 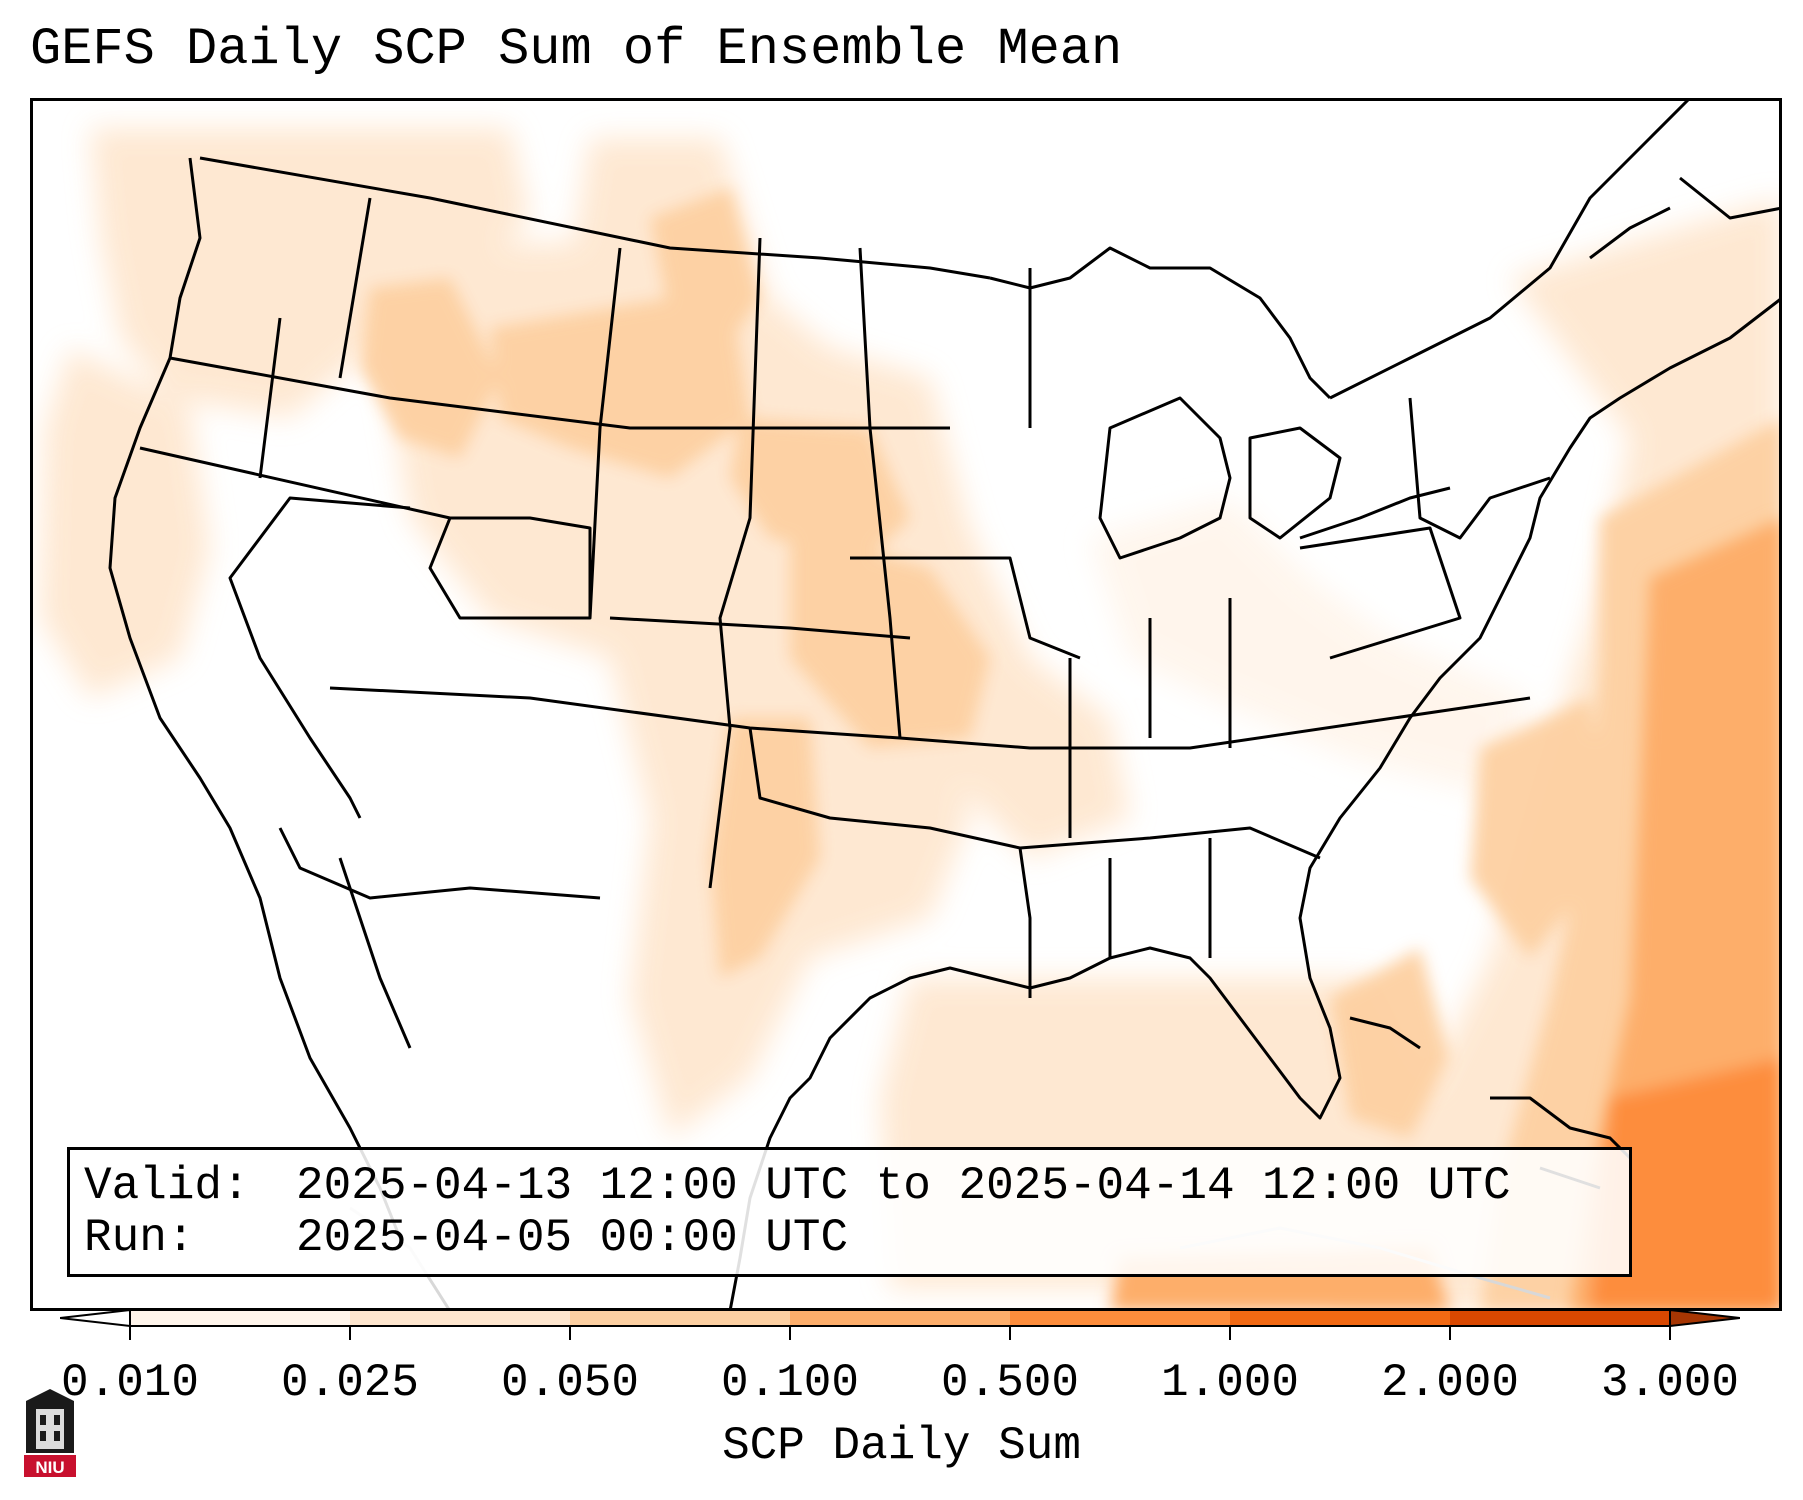 I want to click on map-title: GEFS Daily SCP Sum of Ensemble Mean, so click(x=576, y=49).